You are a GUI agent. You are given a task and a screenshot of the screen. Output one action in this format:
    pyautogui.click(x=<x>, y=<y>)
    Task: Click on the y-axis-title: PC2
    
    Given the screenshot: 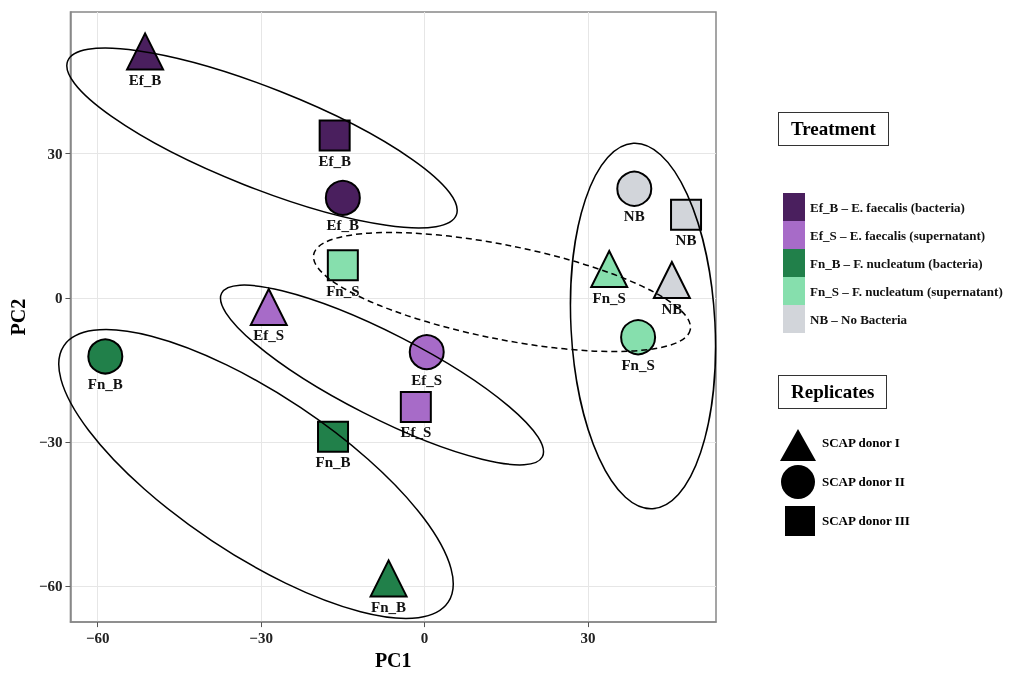 What is the action you would take?
    pyautogui.click(x=18, y=317)
    